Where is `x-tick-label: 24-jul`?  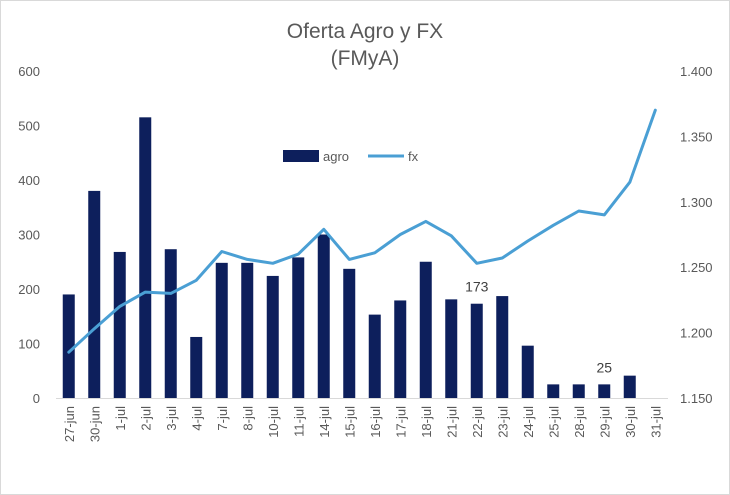
x-tick-label: 24-jul is located at coordinates (528, 422).